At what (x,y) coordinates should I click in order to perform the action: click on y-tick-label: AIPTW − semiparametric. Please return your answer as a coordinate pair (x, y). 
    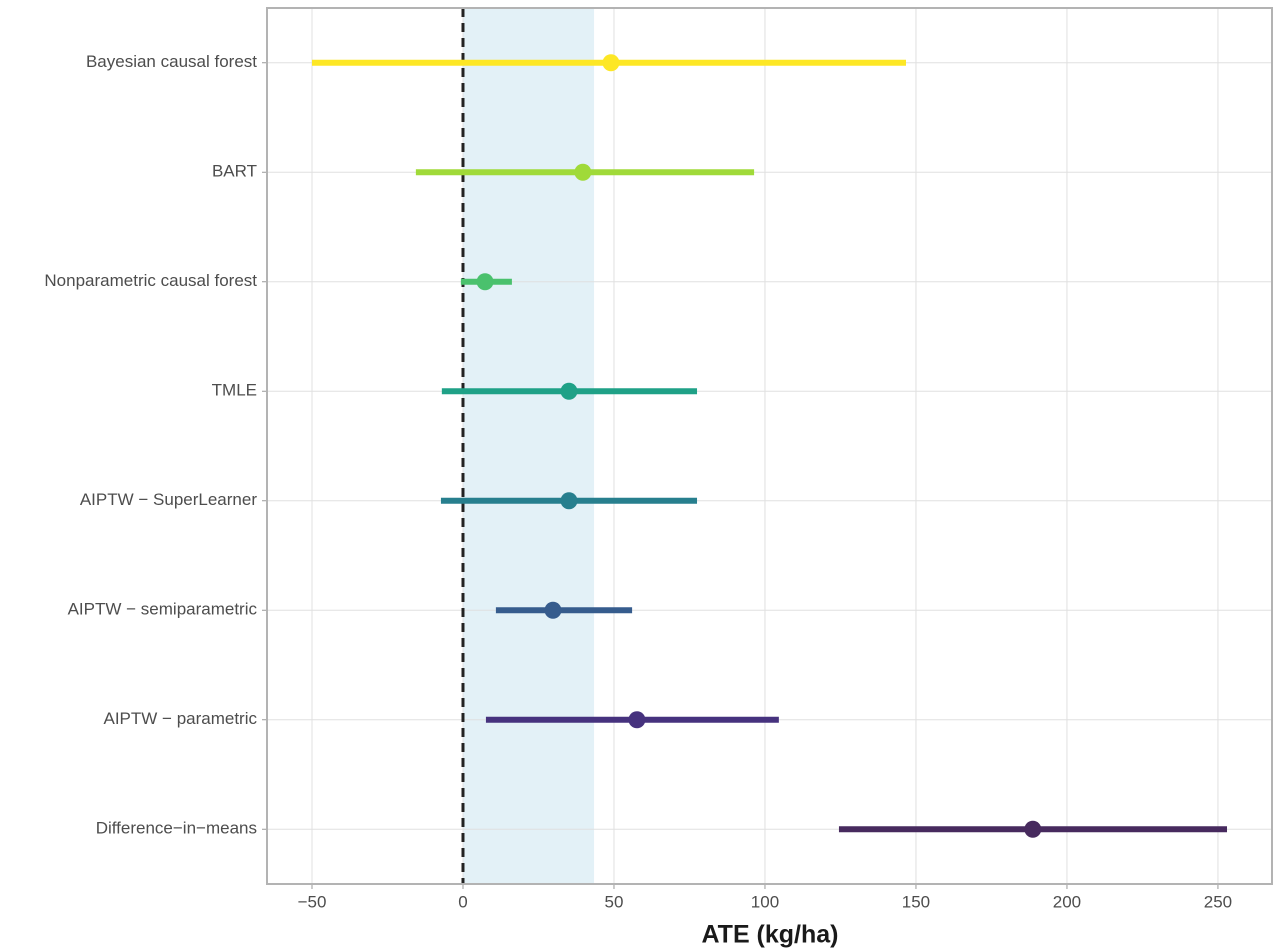
    Looking at the image, I should click on (163, 609).